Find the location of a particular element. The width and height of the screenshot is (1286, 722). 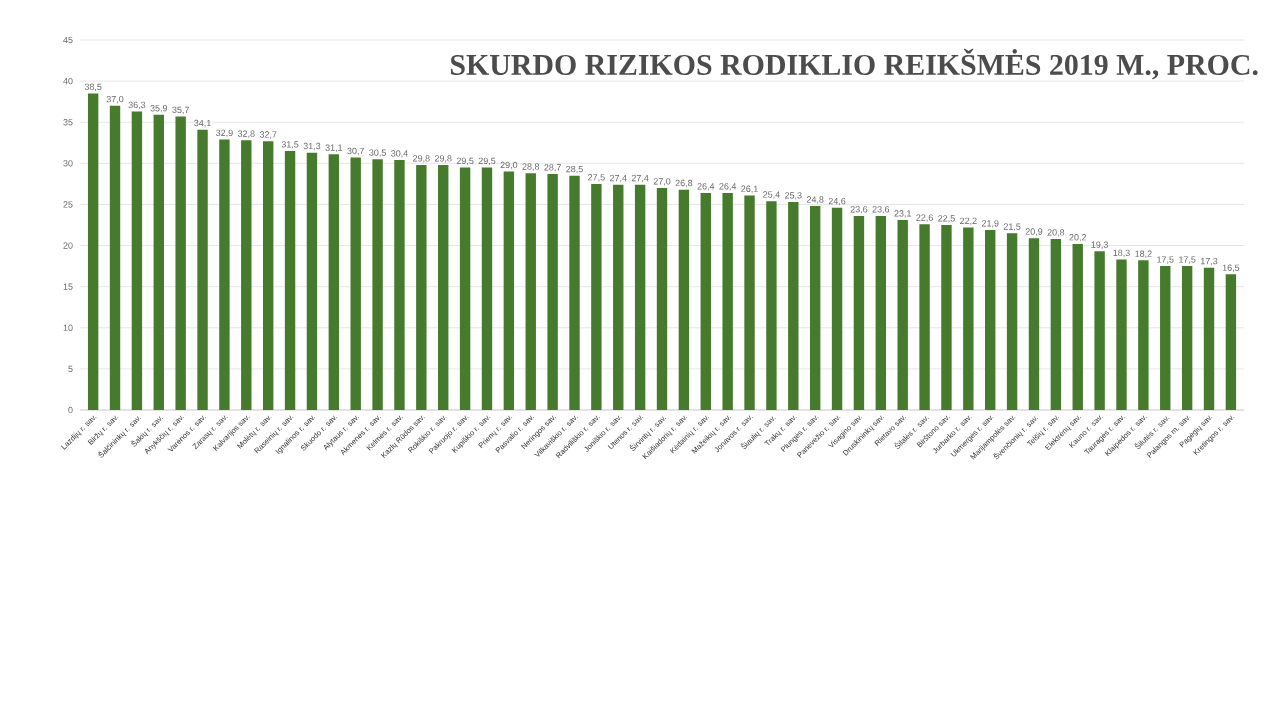

chart-title: SKURDO RIZIKOS RODIKLIO REIKŠMĖS 2019 M., PROC. is located at coordinates (854, 64).